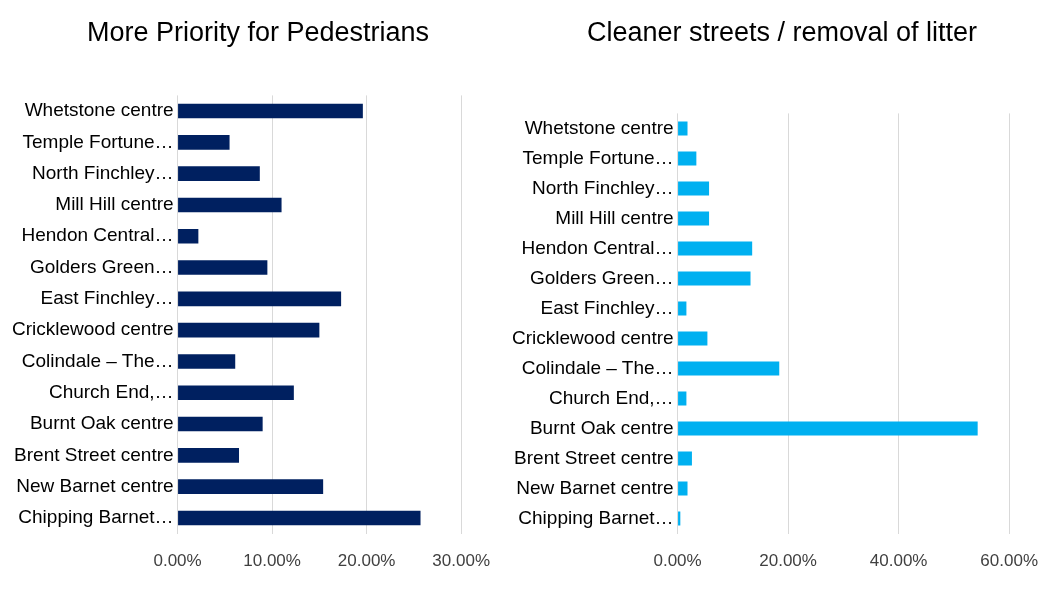  What do you see at coordinates (898, 561) in the screenshot?
I see `x-tick-label: 40.00%` at bounding box center [898, 561].